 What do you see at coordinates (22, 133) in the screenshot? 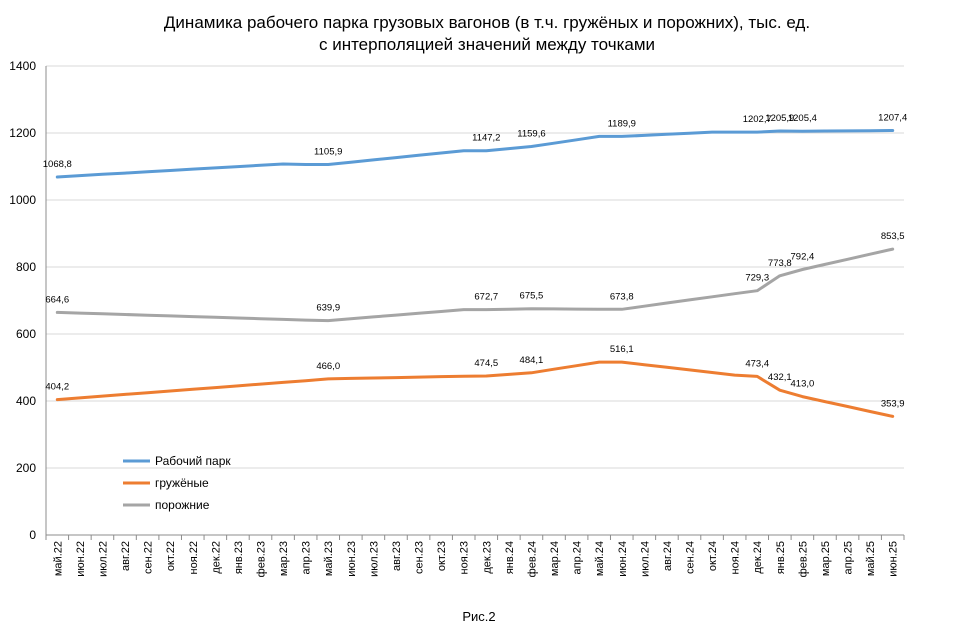
I see `y-tick-label: 1200` at bounding box center [22, 133].